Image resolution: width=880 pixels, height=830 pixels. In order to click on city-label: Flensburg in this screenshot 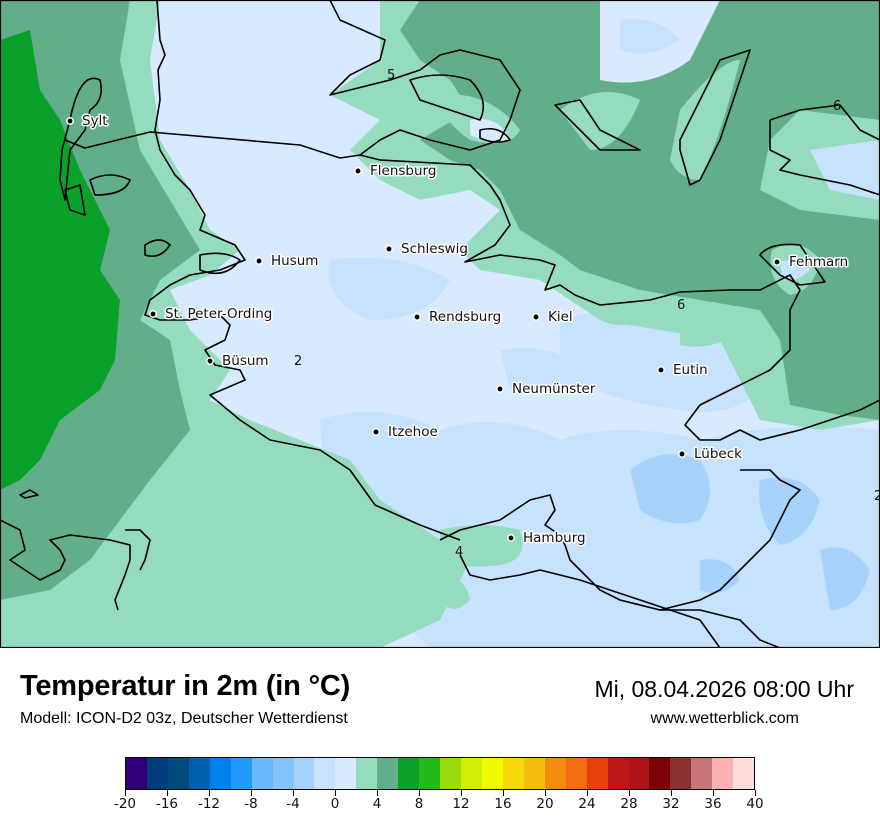, I will do `click(403, 171)`.